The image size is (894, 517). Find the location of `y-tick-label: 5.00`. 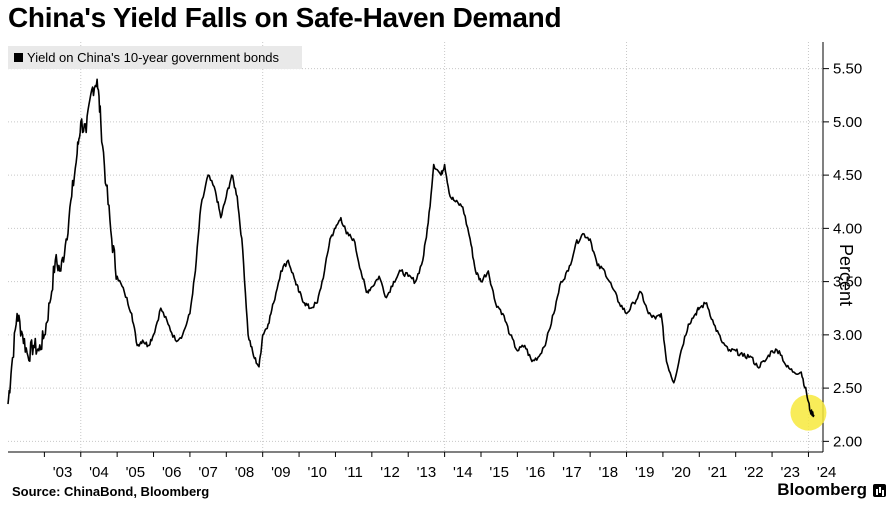

y-tick-label: 5.00 is located at coordinates (847, 122).